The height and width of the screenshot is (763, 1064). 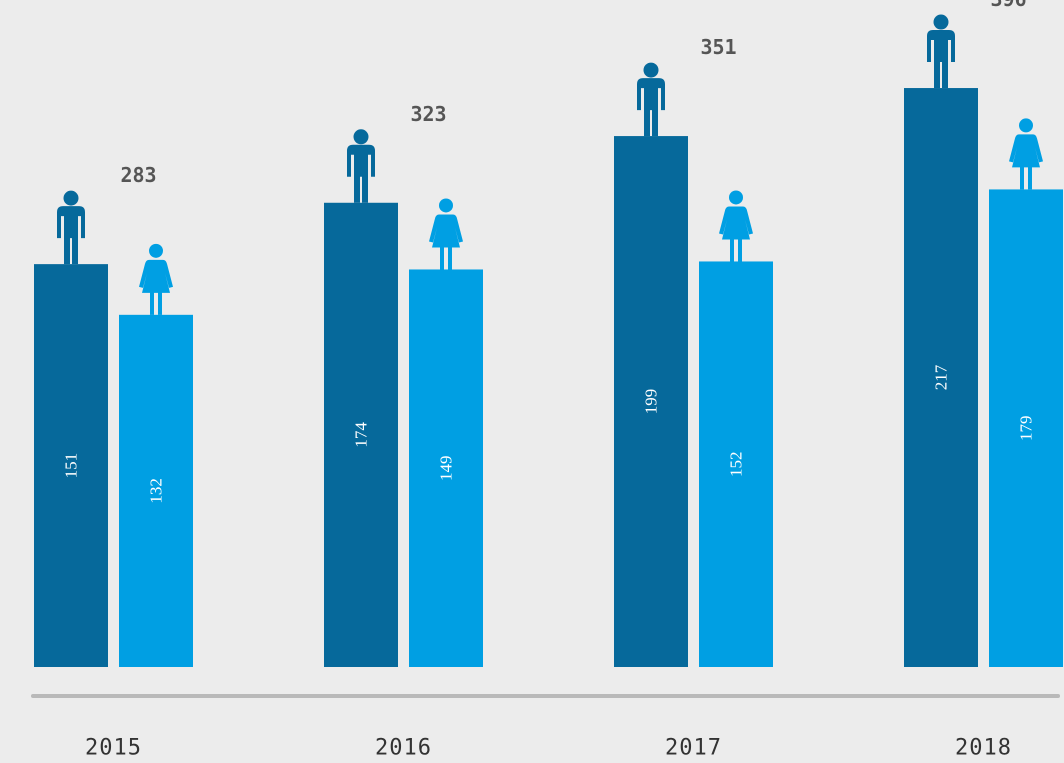 What do you see at coordinates (138, 175) in the screenshot?
I see `total-label: 283` at bounding box center [138, 175].